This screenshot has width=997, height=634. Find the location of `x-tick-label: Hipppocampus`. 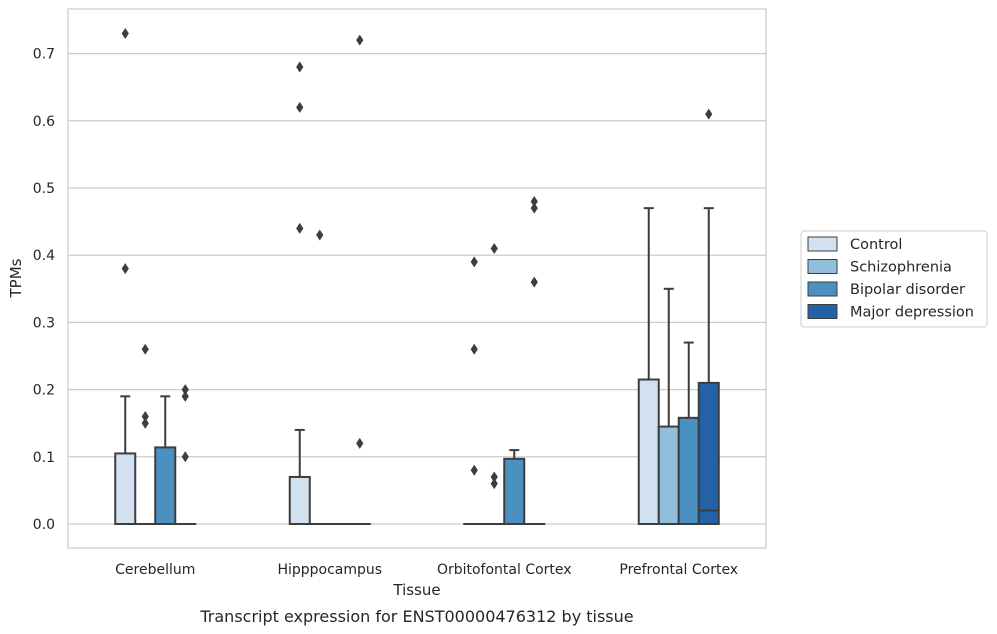

x-tick-label: Hipppocampus is located at coordinates (329, 570).